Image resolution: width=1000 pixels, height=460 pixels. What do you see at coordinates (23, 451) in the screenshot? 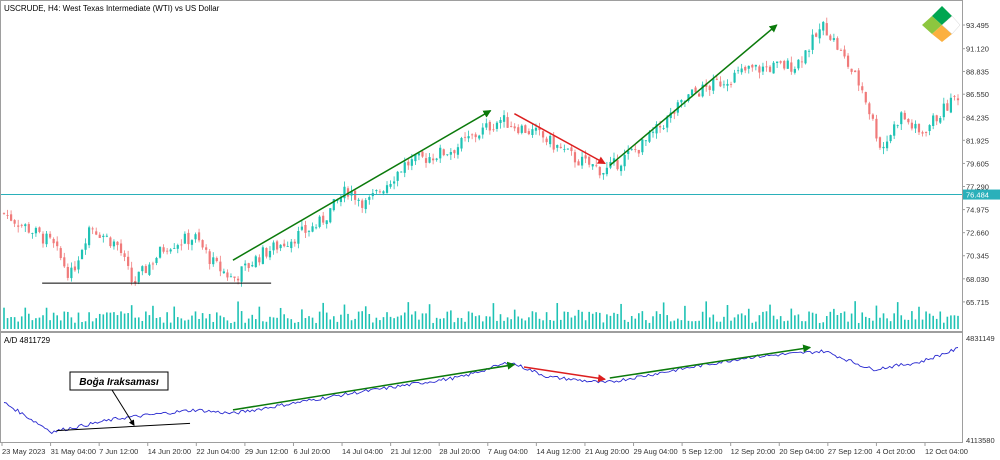
I see `time-tick-label: 23 May 2023` at bounding box center [23, 451].